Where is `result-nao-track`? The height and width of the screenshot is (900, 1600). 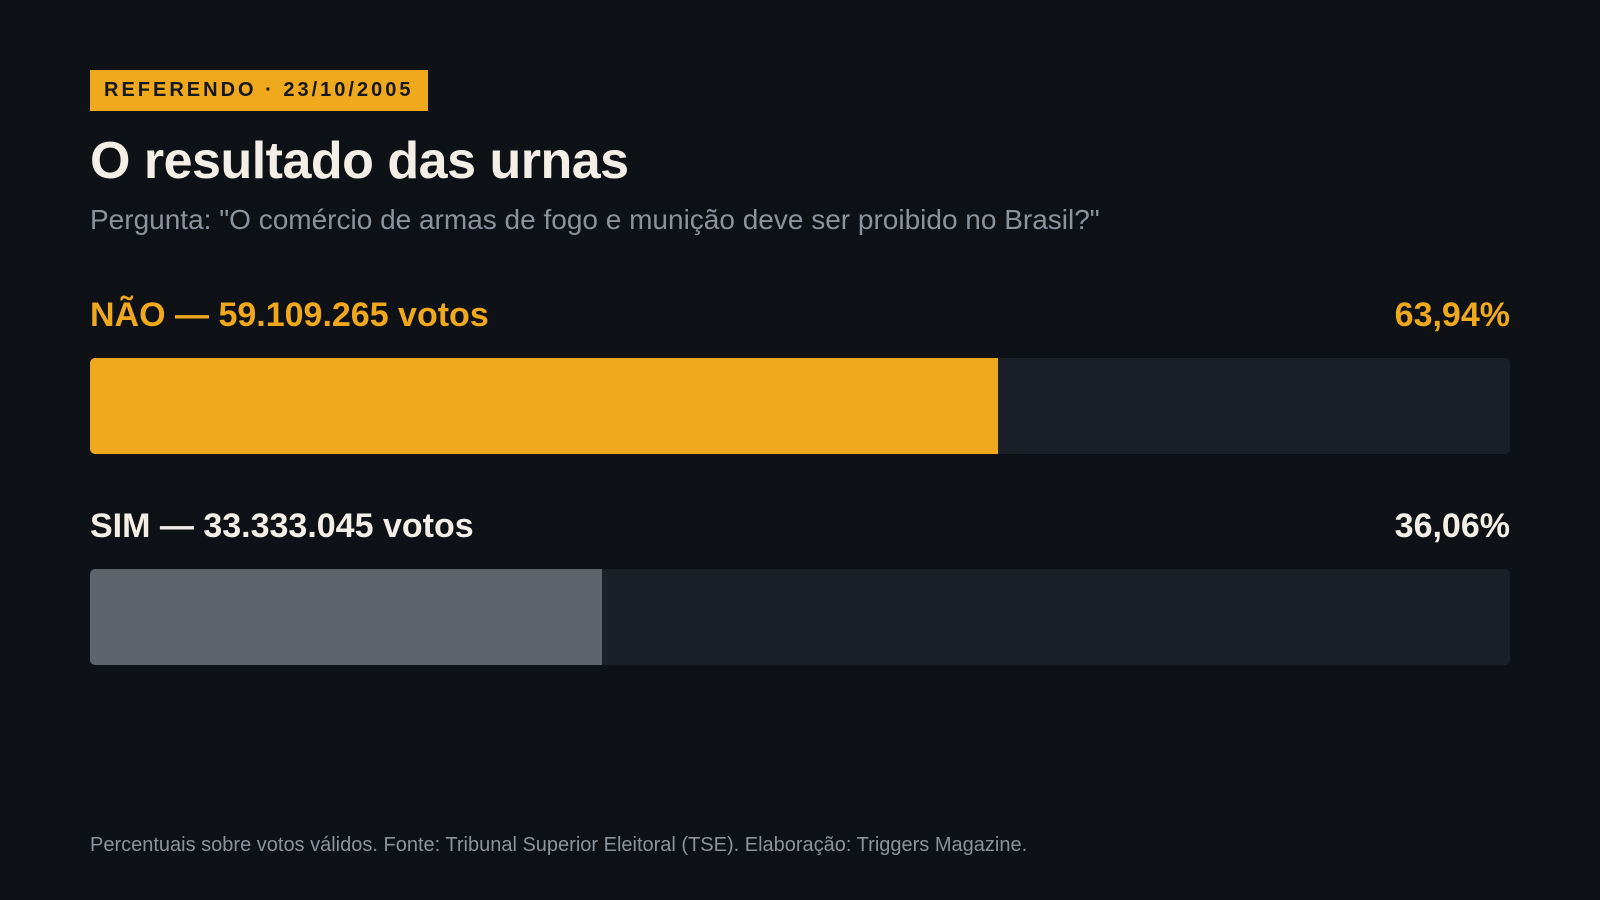
result-nao-track is located at coordinates (800, 406).